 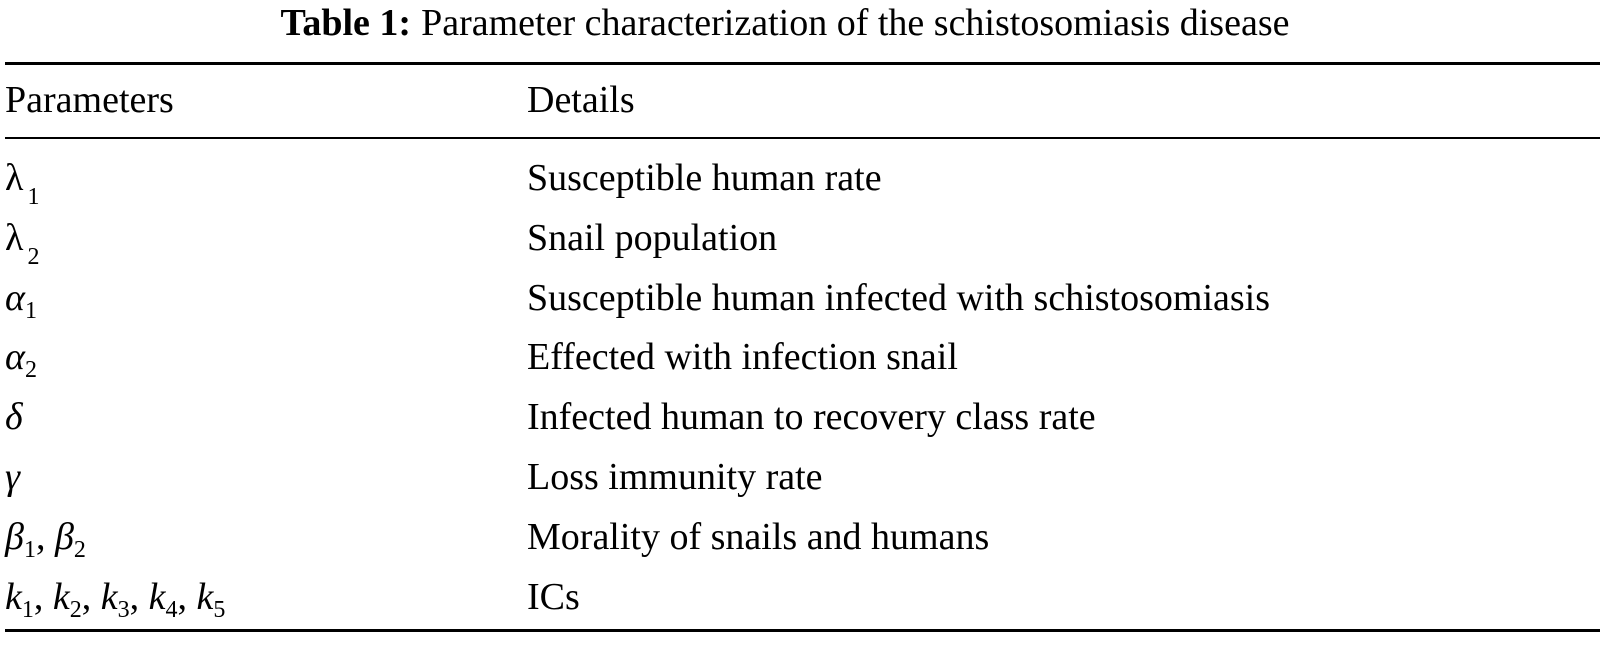 What do you see at coordinates (45, 539) in the screenshot?
I see `parameter-cell: β1, β2` at bounding box center [45, 539].